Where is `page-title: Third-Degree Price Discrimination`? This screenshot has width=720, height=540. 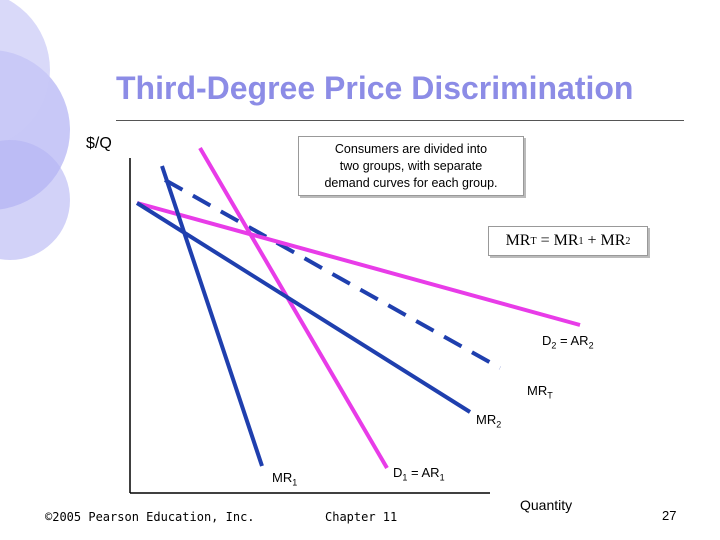
page-title: Third-Degree Price Discrimination is located at coordinates (375, 88).